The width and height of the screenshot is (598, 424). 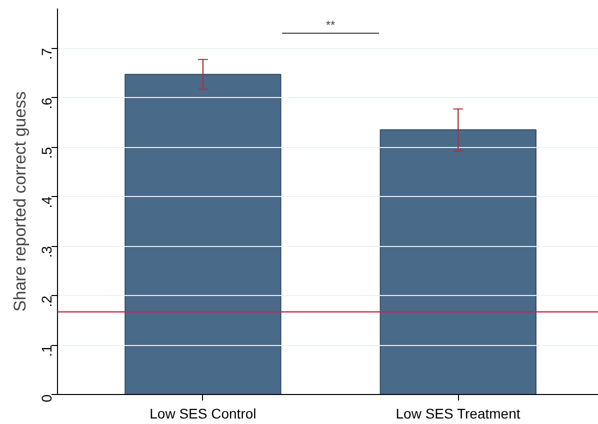 I want to click on y-tick-label: .7, so click(x=46, y=54).